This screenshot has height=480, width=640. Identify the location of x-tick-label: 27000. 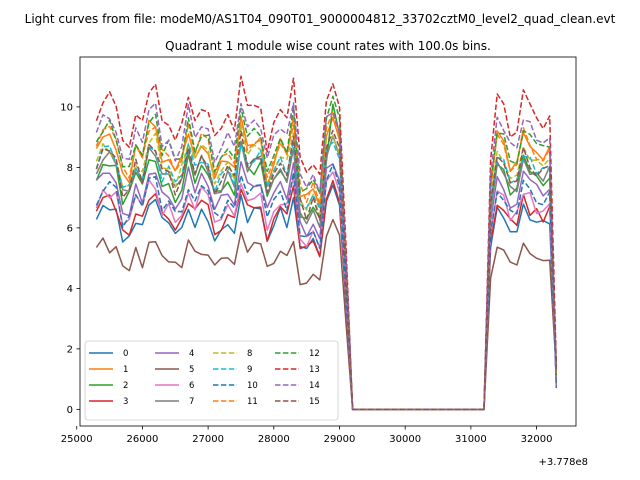
(208, 439).